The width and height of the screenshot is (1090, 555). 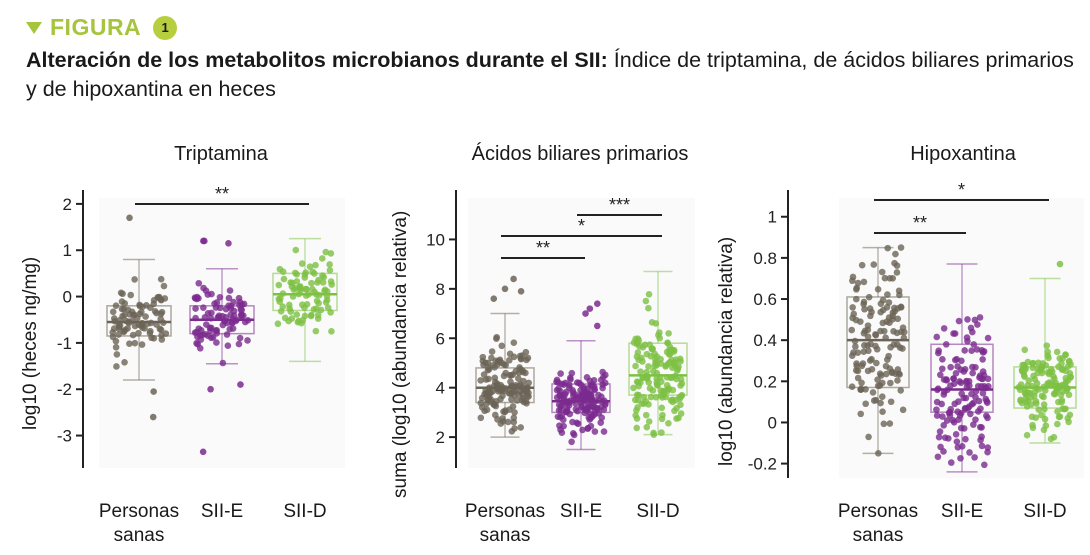 I want to click on significance-label: ***, so click(x=619, y=205).